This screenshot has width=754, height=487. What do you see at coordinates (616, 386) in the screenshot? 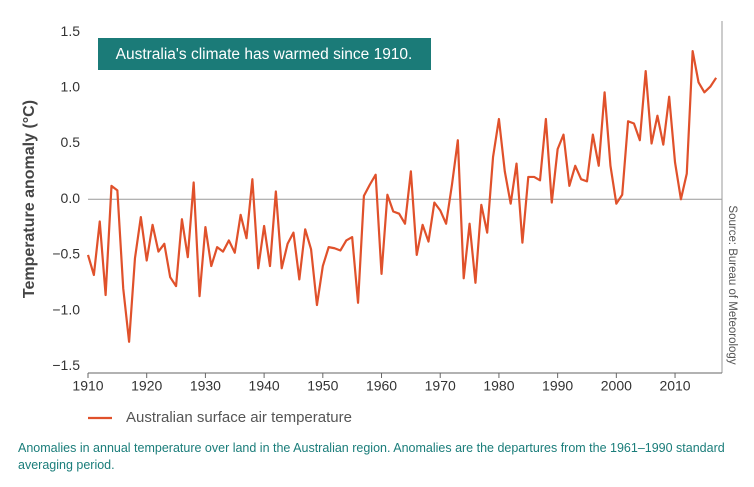
I see `x-tick-label: 2000` at bounding box center [616, 386].